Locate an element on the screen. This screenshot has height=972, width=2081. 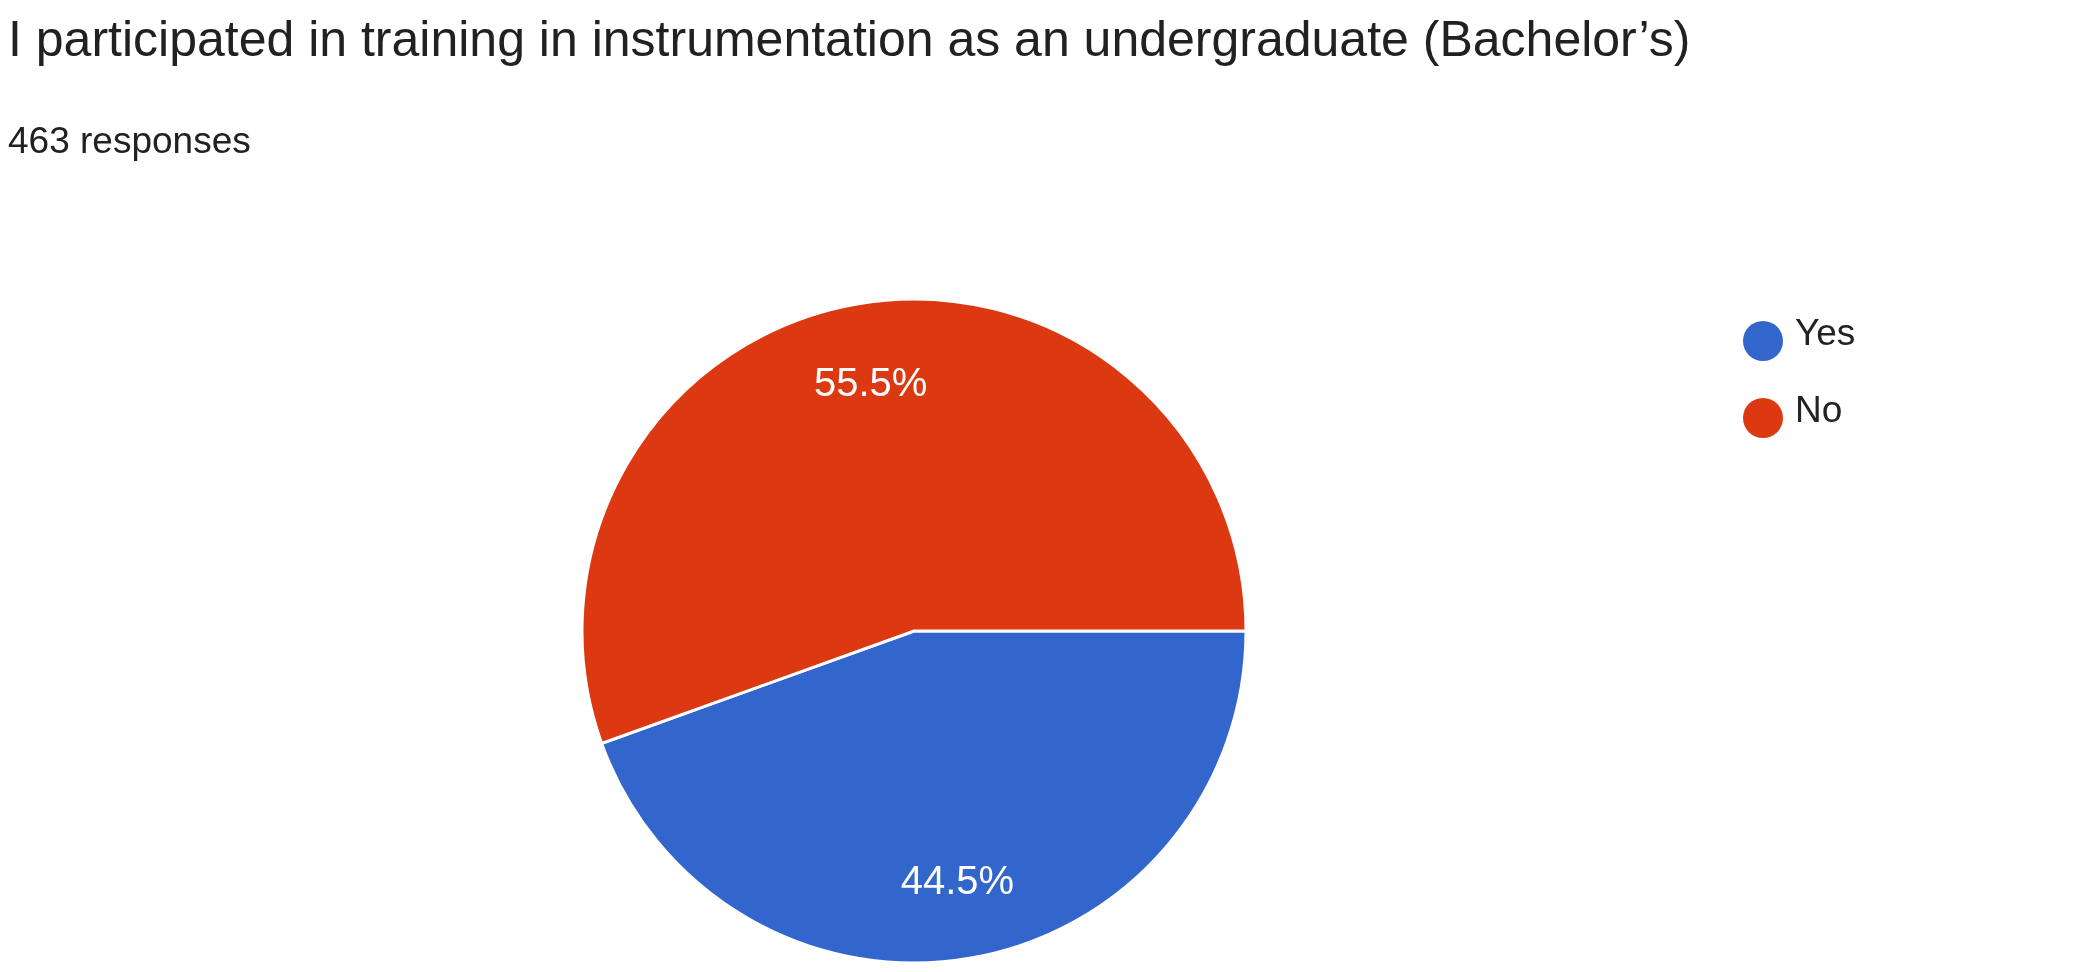
text: 463 responses is located at coordinates (129, 141).